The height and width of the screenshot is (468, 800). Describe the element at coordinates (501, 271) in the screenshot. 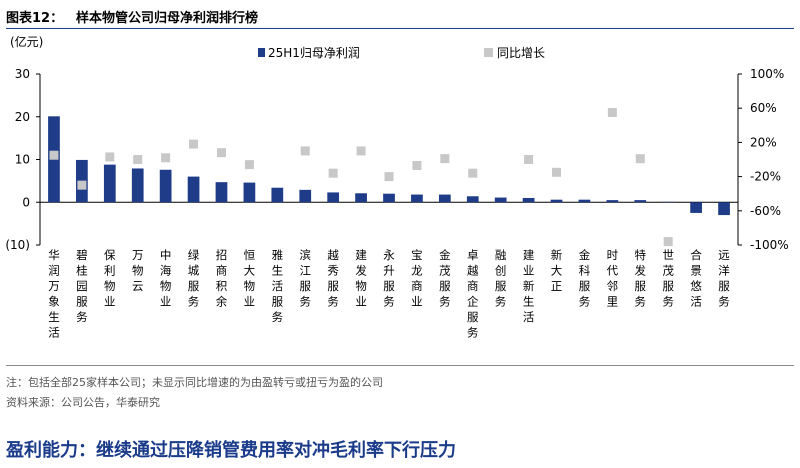

I see `category-label-char: 创` at that location.